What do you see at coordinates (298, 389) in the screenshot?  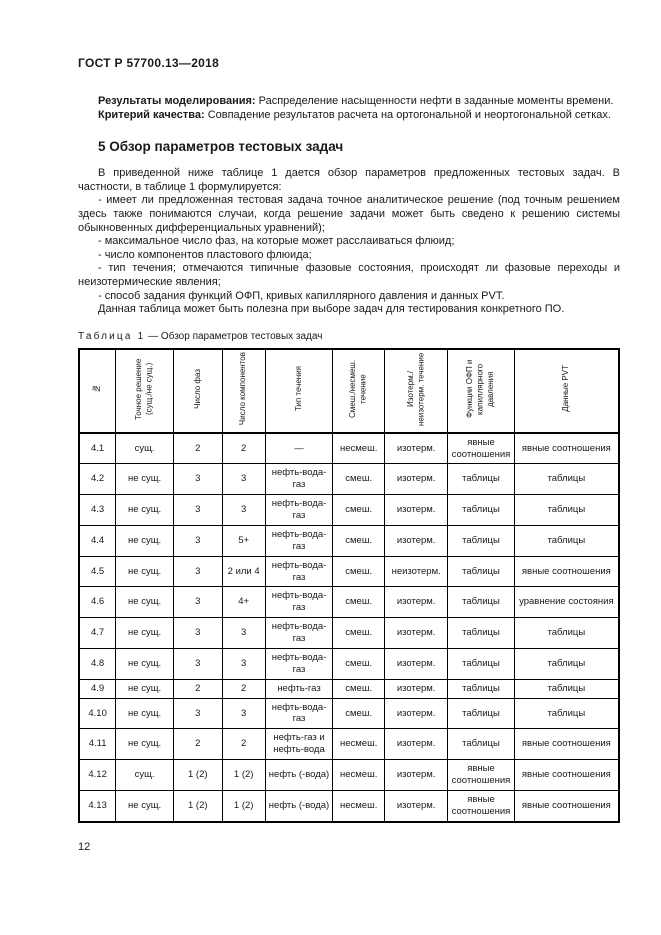 I see `column-header-label: Тип течения` at bounding box center [298, 389].